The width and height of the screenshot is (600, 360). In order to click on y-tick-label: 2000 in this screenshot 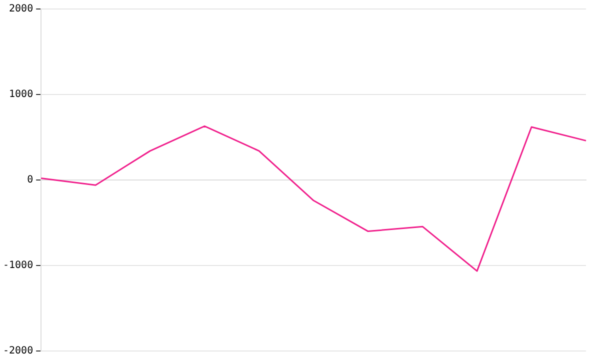, I will do `click(21, 9)`.